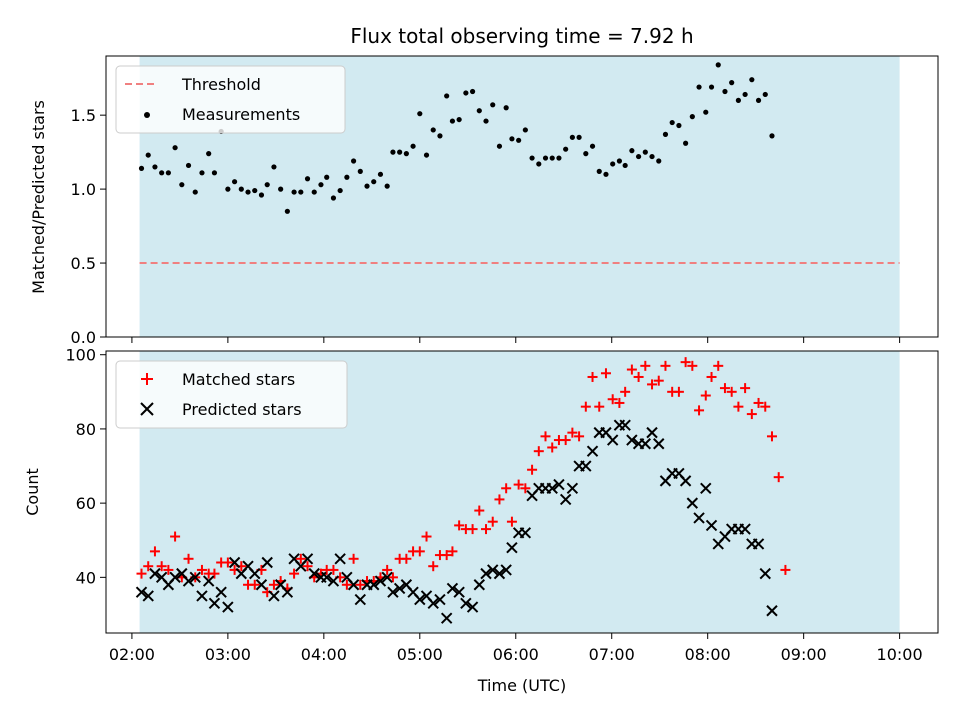  Describe the element at coordinates (86, 577) in the screenshot. I see `y-tick-label: 40` at that location.